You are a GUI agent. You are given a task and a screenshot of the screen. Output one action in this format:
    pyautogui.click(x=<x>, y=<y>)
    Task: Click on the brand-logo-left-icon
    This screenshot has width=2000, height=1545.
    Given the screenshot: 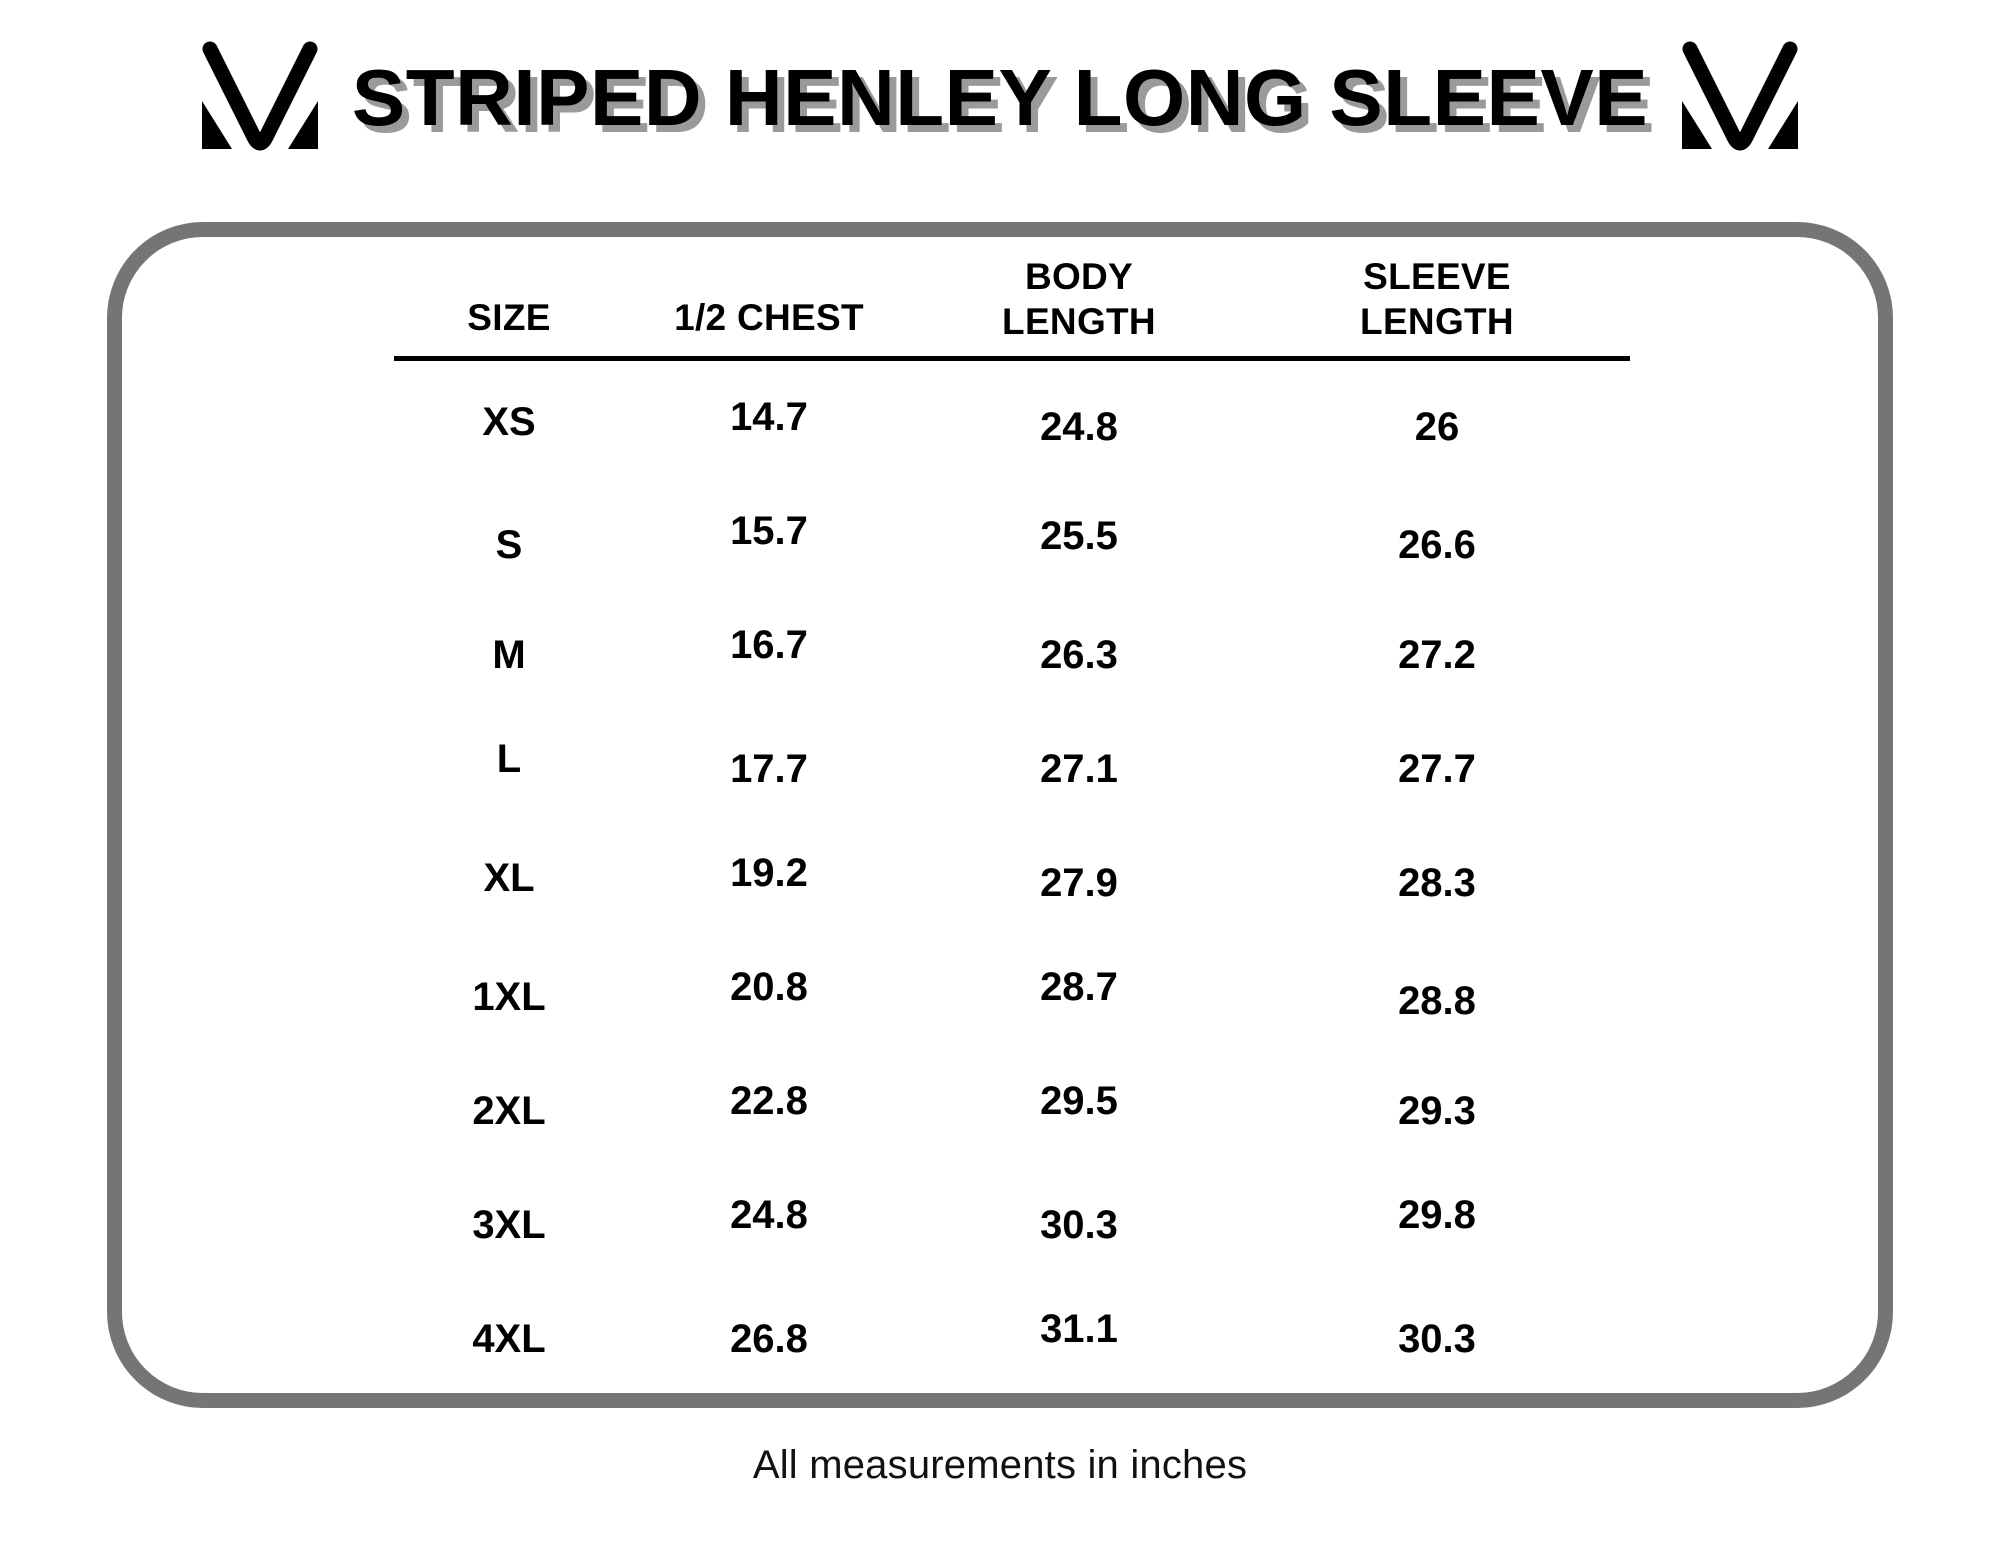 What is the action you would take?
    pyautogui.click(x=259, y=96)
    